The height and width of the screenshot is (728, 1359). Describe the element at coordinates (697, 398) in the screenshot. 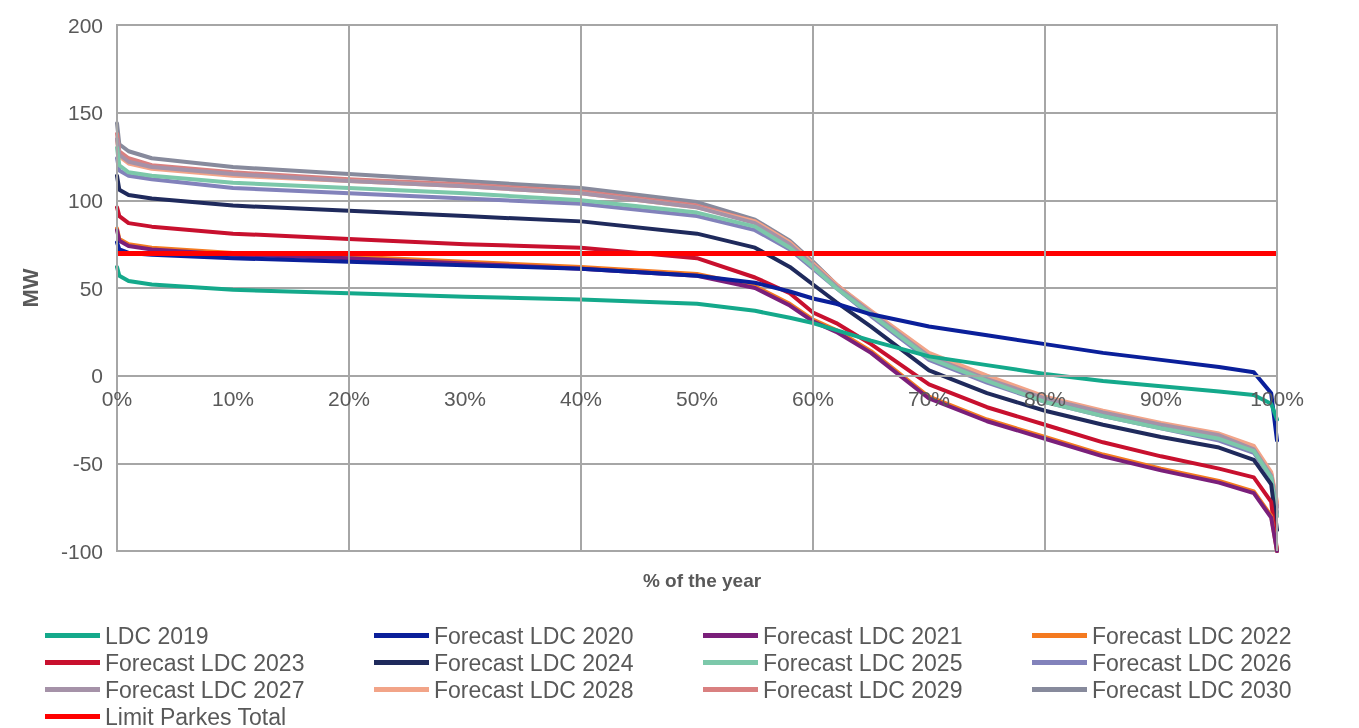

I see `x-tick-label: 50%` at that location.